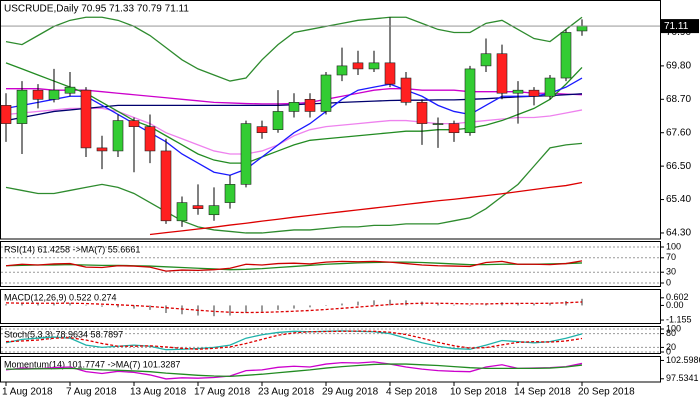 The image size is (700, 400). I want to click on y-tick-label: 0.00, so click(675, 305).